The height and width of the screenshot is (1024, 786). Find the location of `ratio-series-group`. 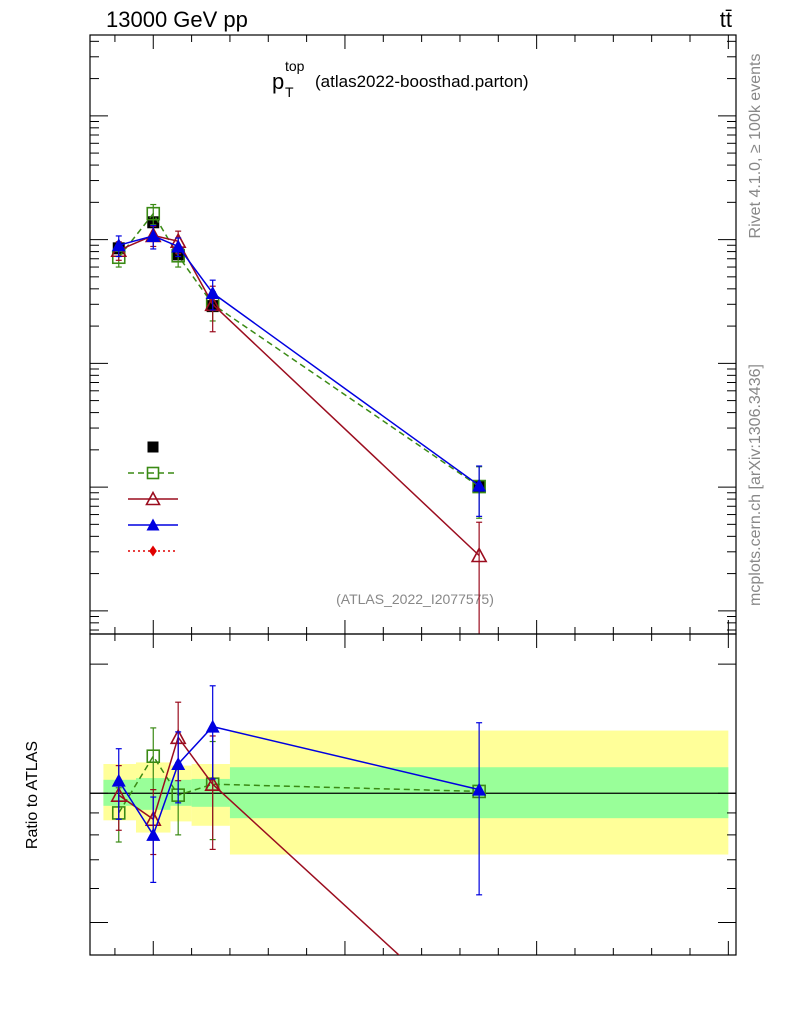

ratio-series-group is located at coordinates (298, 820).